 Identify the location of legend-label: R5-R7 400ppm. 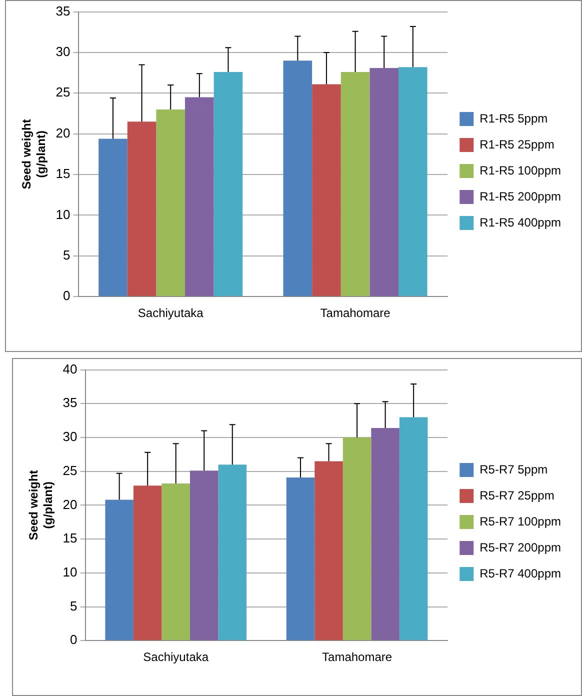
(521, 573).